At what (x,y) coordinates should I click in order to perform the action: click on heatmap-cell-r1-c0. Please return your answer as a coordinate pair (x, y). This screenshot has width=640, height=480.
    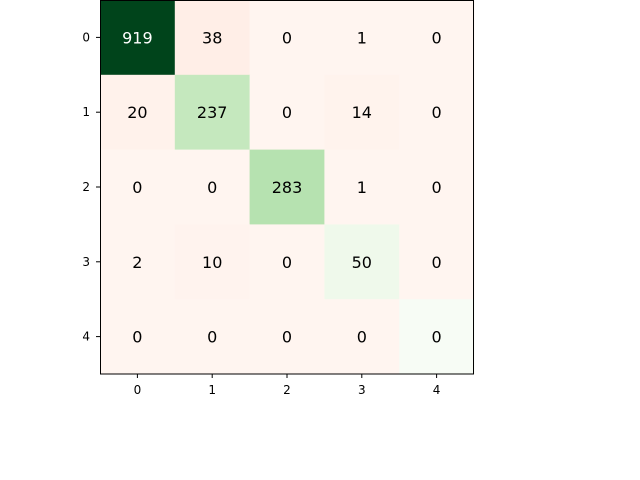
    Looking at the image, I should click on (138, 112).